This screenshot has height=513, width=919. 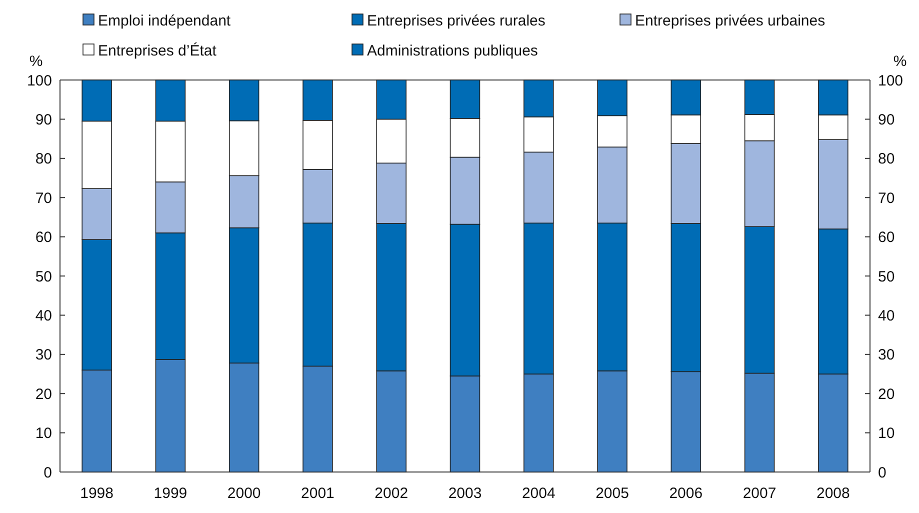 What do you see at coordinates (48, 473) in the screenshot?
I see `y-tick-label: 0` at bounding box center [48, 473].